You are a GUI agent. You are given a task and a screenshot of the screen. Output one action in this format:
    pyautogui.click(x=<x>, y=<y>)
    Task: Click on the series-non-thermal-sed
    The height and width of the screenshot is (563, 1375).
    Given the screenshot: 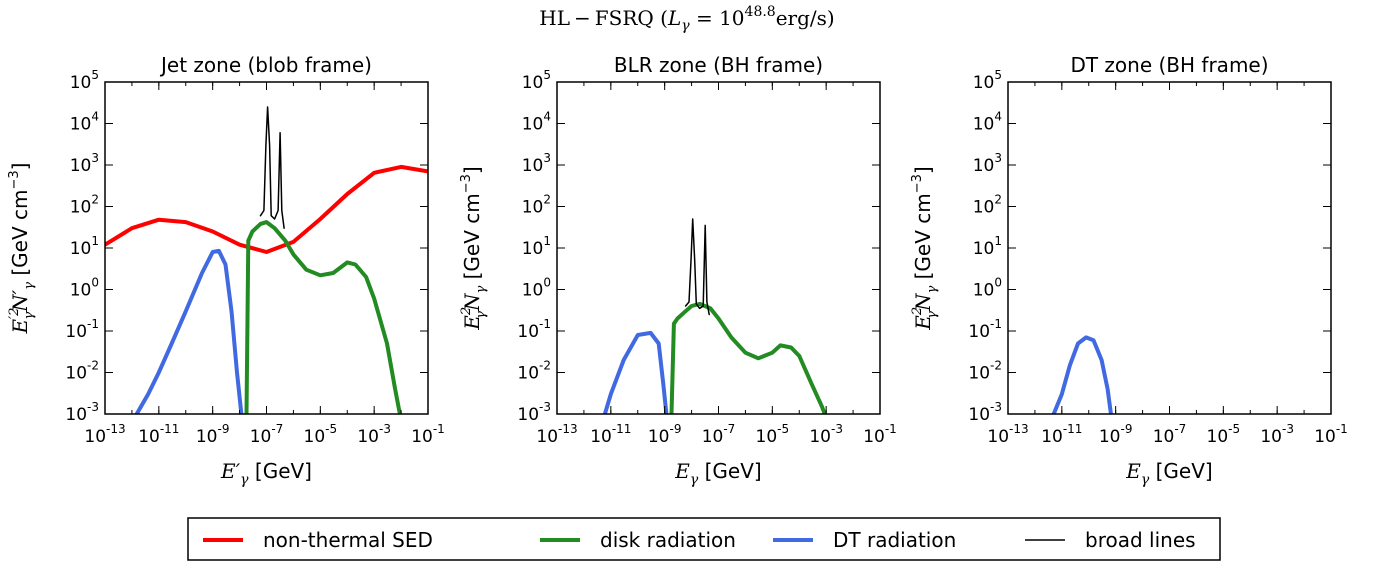 What is the action you would take?
    pyautogui.click(x=266, y=209)
    